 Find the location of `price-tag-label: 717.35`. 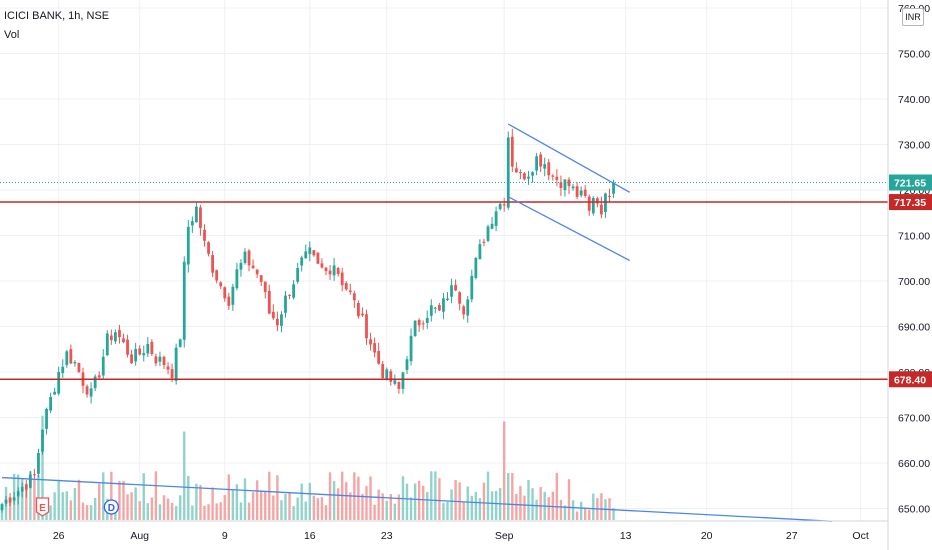

price-tag-label: 717.35 is located at coordinates (910, 203).